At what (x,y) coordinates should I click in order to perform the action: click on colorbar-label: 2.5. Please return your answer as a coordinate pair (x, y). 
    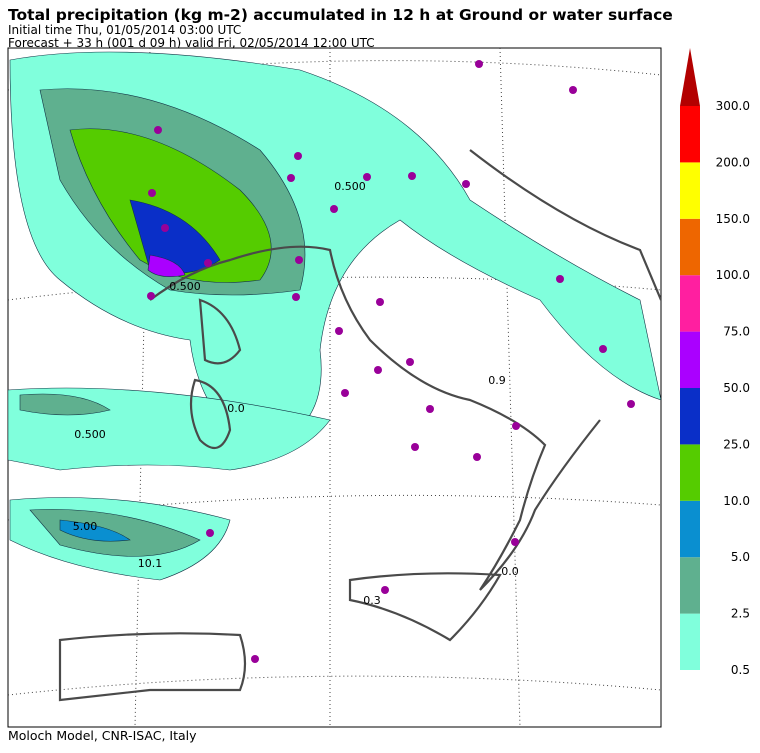
    Looking at the image, I should click on (740, 614).